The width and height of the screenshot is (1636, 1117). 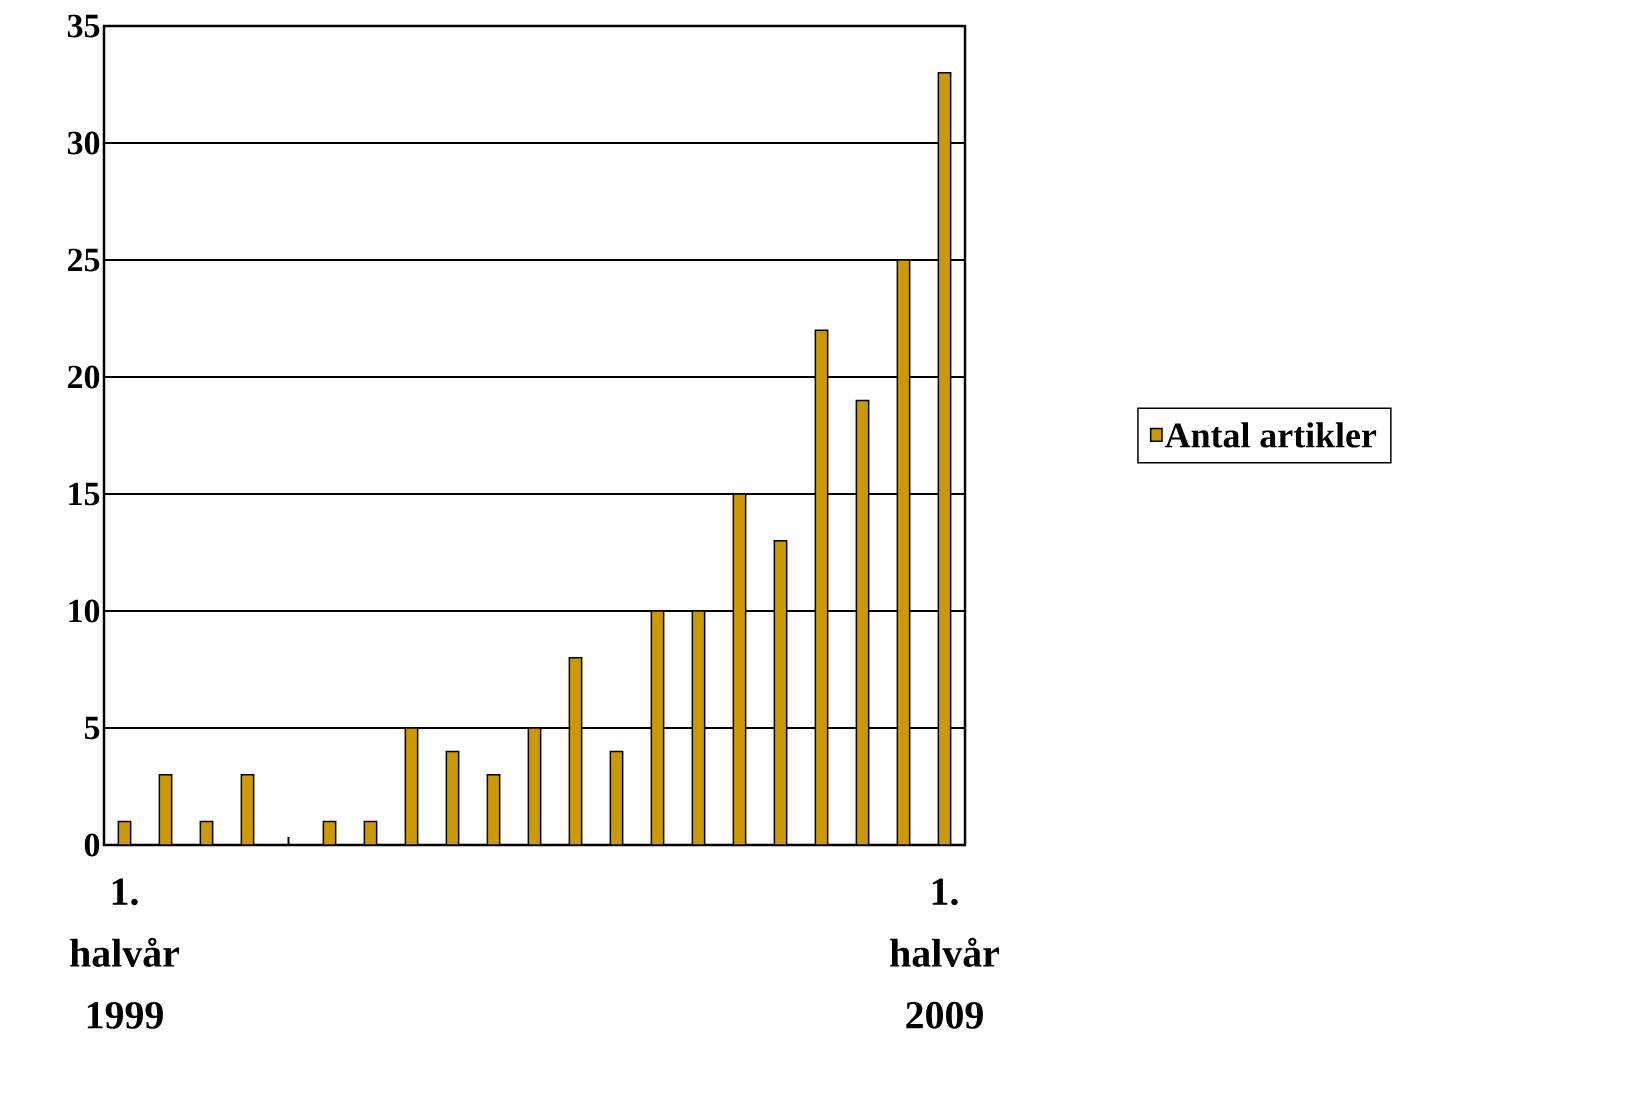 I want to click on y-tick-label: 15, so click(x=84, y=494).